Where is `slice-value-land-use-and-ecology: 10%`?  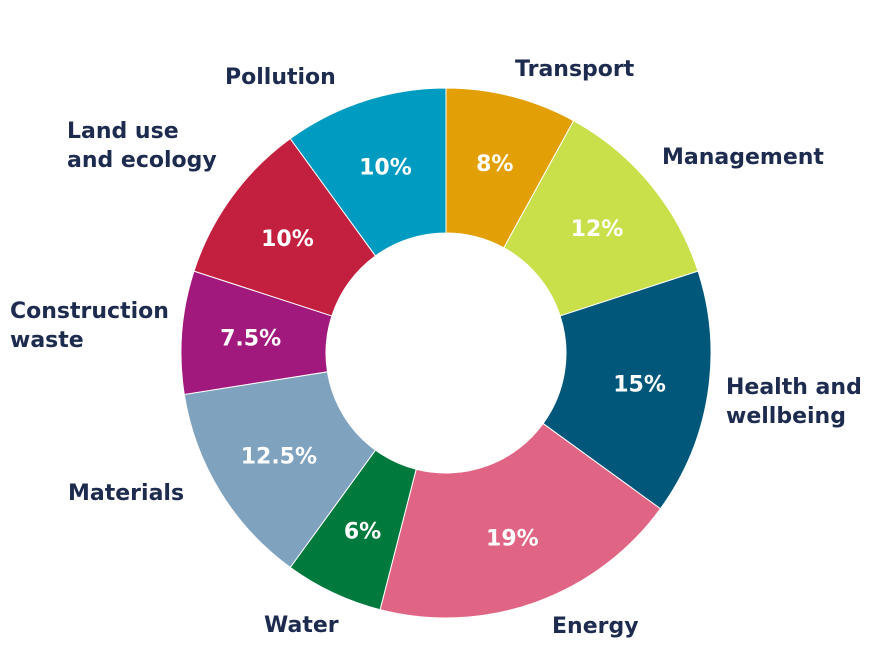
slice-value-land-use-and-ecology: 10% is located at coordinates (287, 239).